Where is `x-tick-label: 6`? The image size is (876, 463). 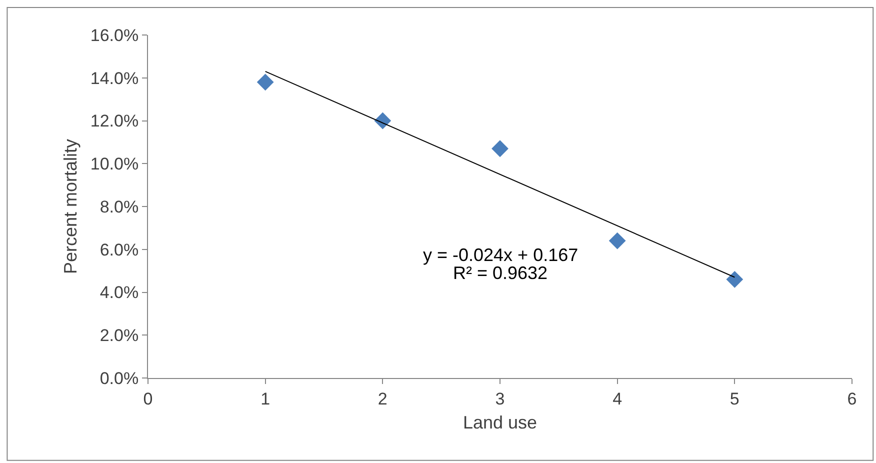 x-tick-label: 6 is located at coordinates (852, 398).